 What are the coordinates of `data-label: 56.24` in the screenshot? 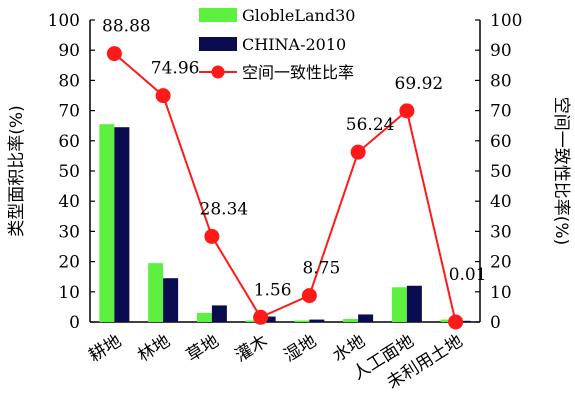 It's located at (370, 125).